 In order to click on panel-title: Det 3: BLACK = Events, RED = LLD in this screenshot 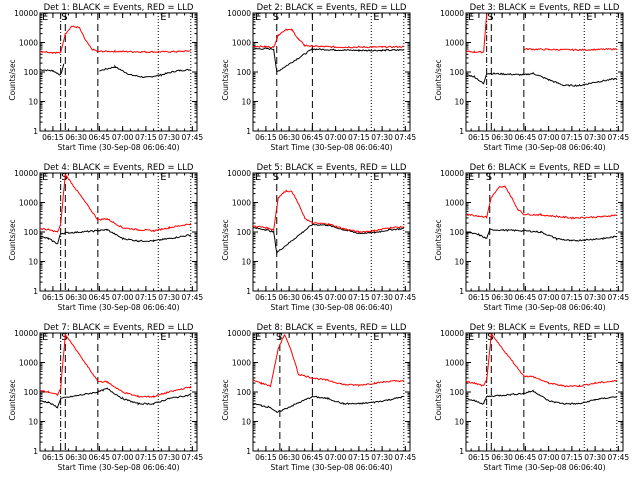, I will do `click(545, 8)`.